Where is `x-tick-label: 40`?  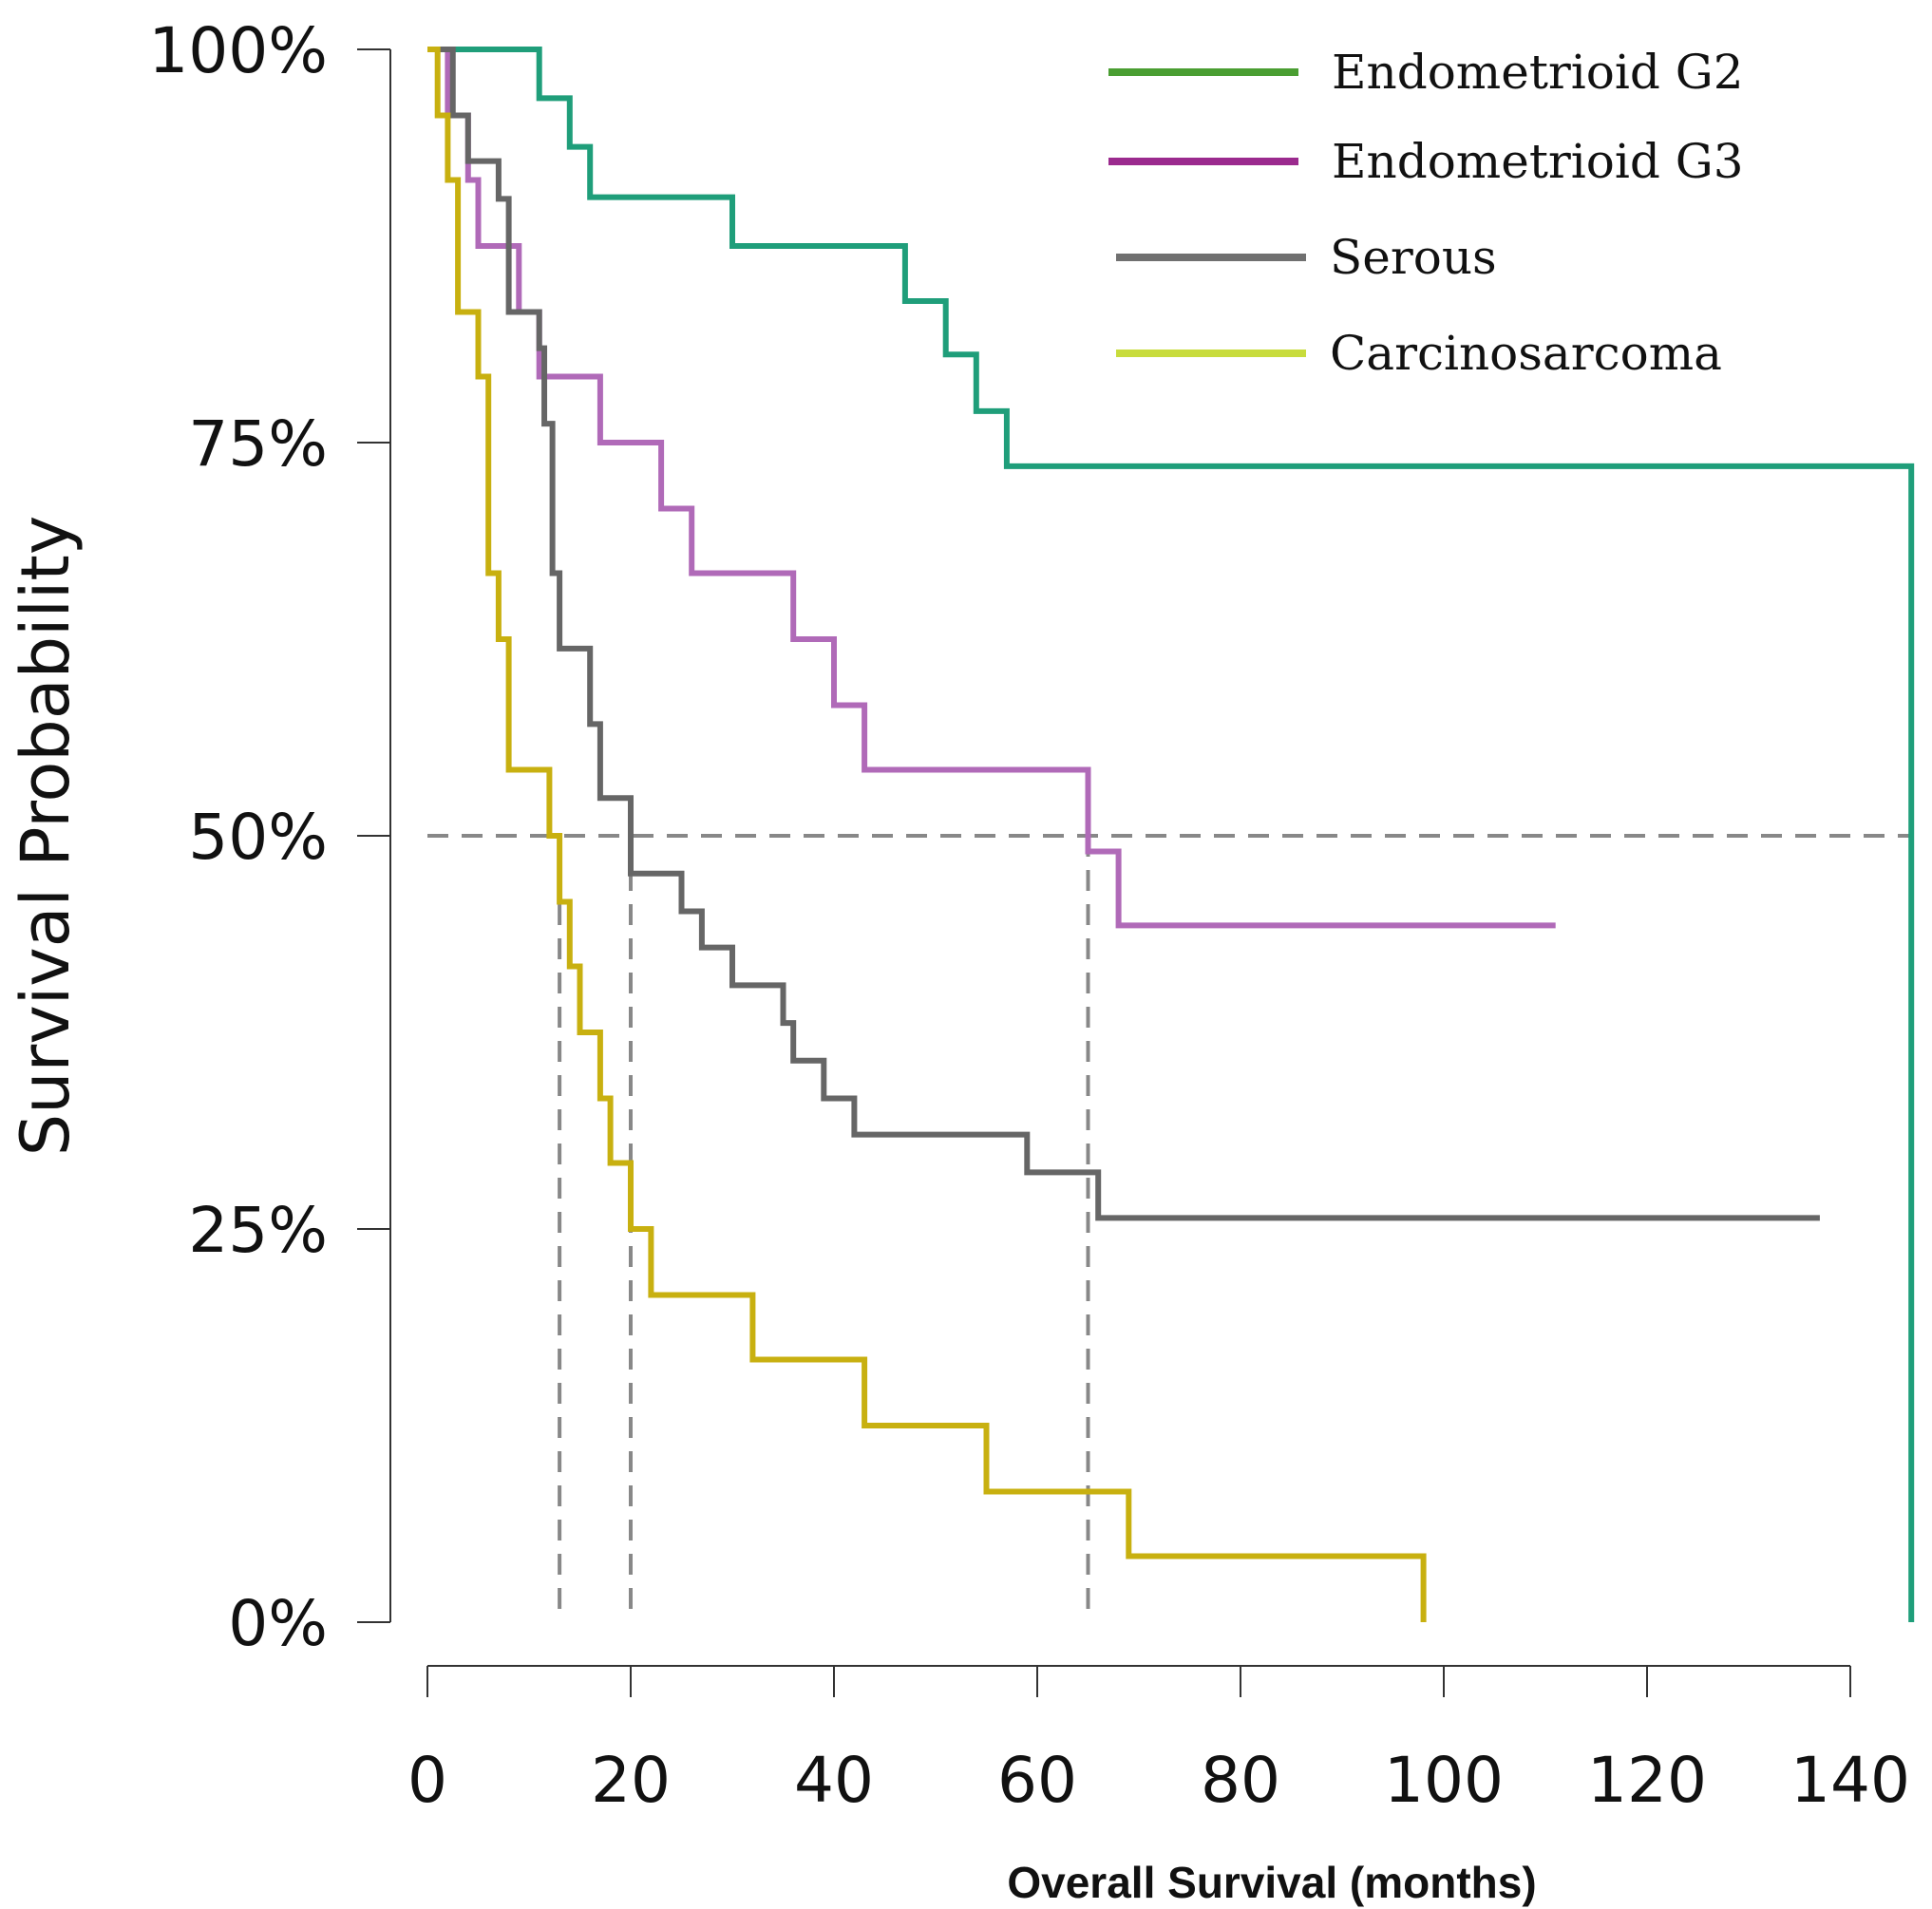 x-tick-label: 40 is located at coordinates (834, 1780).